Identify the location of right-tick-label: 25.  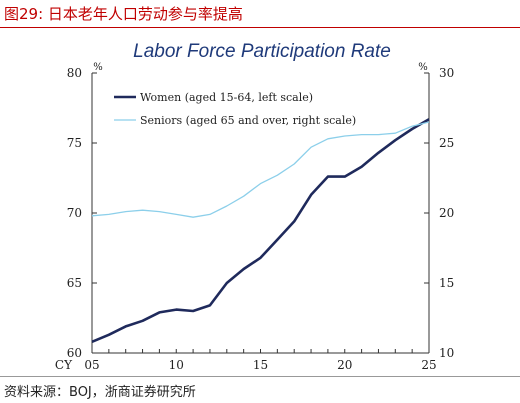
(446, 143).